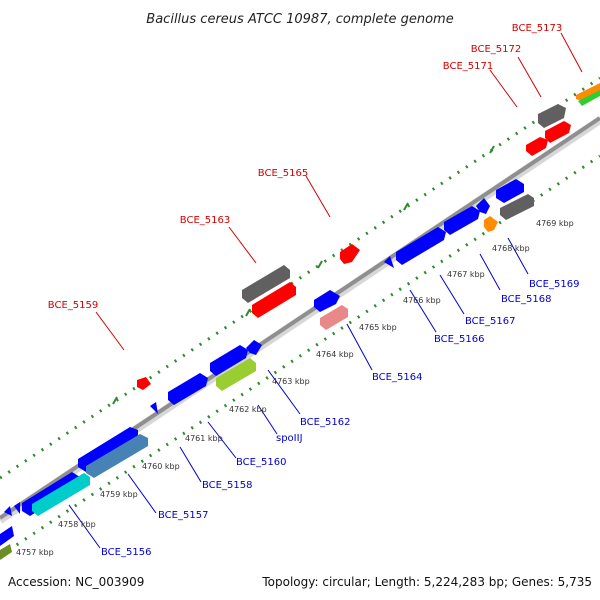 The height and width of the screenshot is (600, 600). I want to click on gene-label: BCE_5172, so click(496, 49).